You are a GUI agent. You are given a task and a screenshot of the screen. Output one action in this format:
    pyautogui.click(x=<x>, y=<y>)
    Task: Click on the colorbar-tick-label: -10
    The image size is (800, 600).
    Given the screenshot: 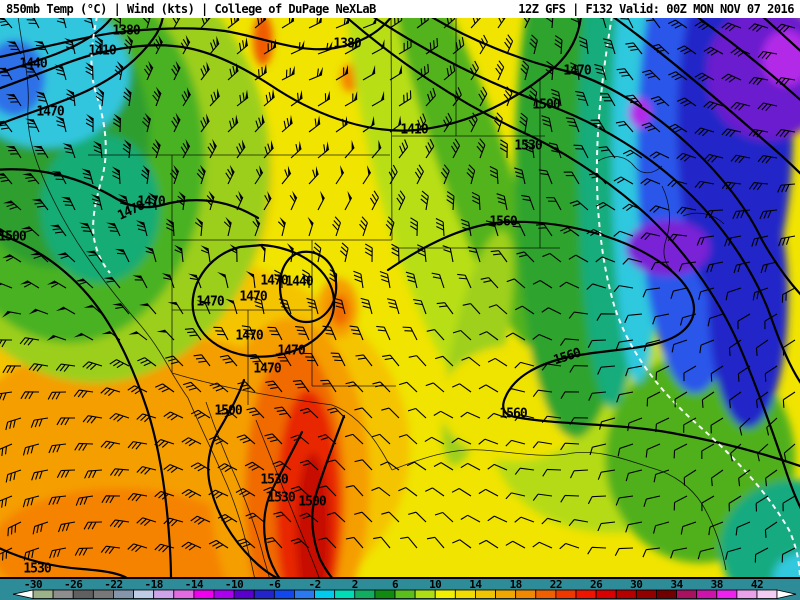 What is the action you would take?
    pyautogui.click(x=234, y=585)
    